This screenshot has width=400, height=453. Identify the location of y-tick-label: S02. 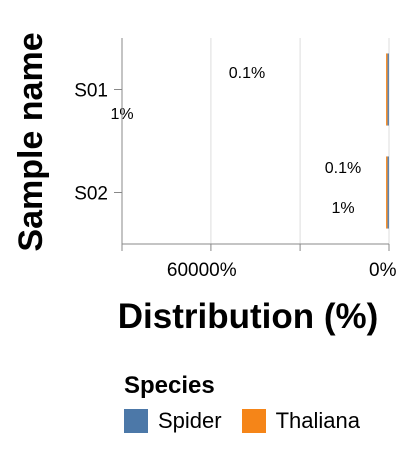
(91, 194).